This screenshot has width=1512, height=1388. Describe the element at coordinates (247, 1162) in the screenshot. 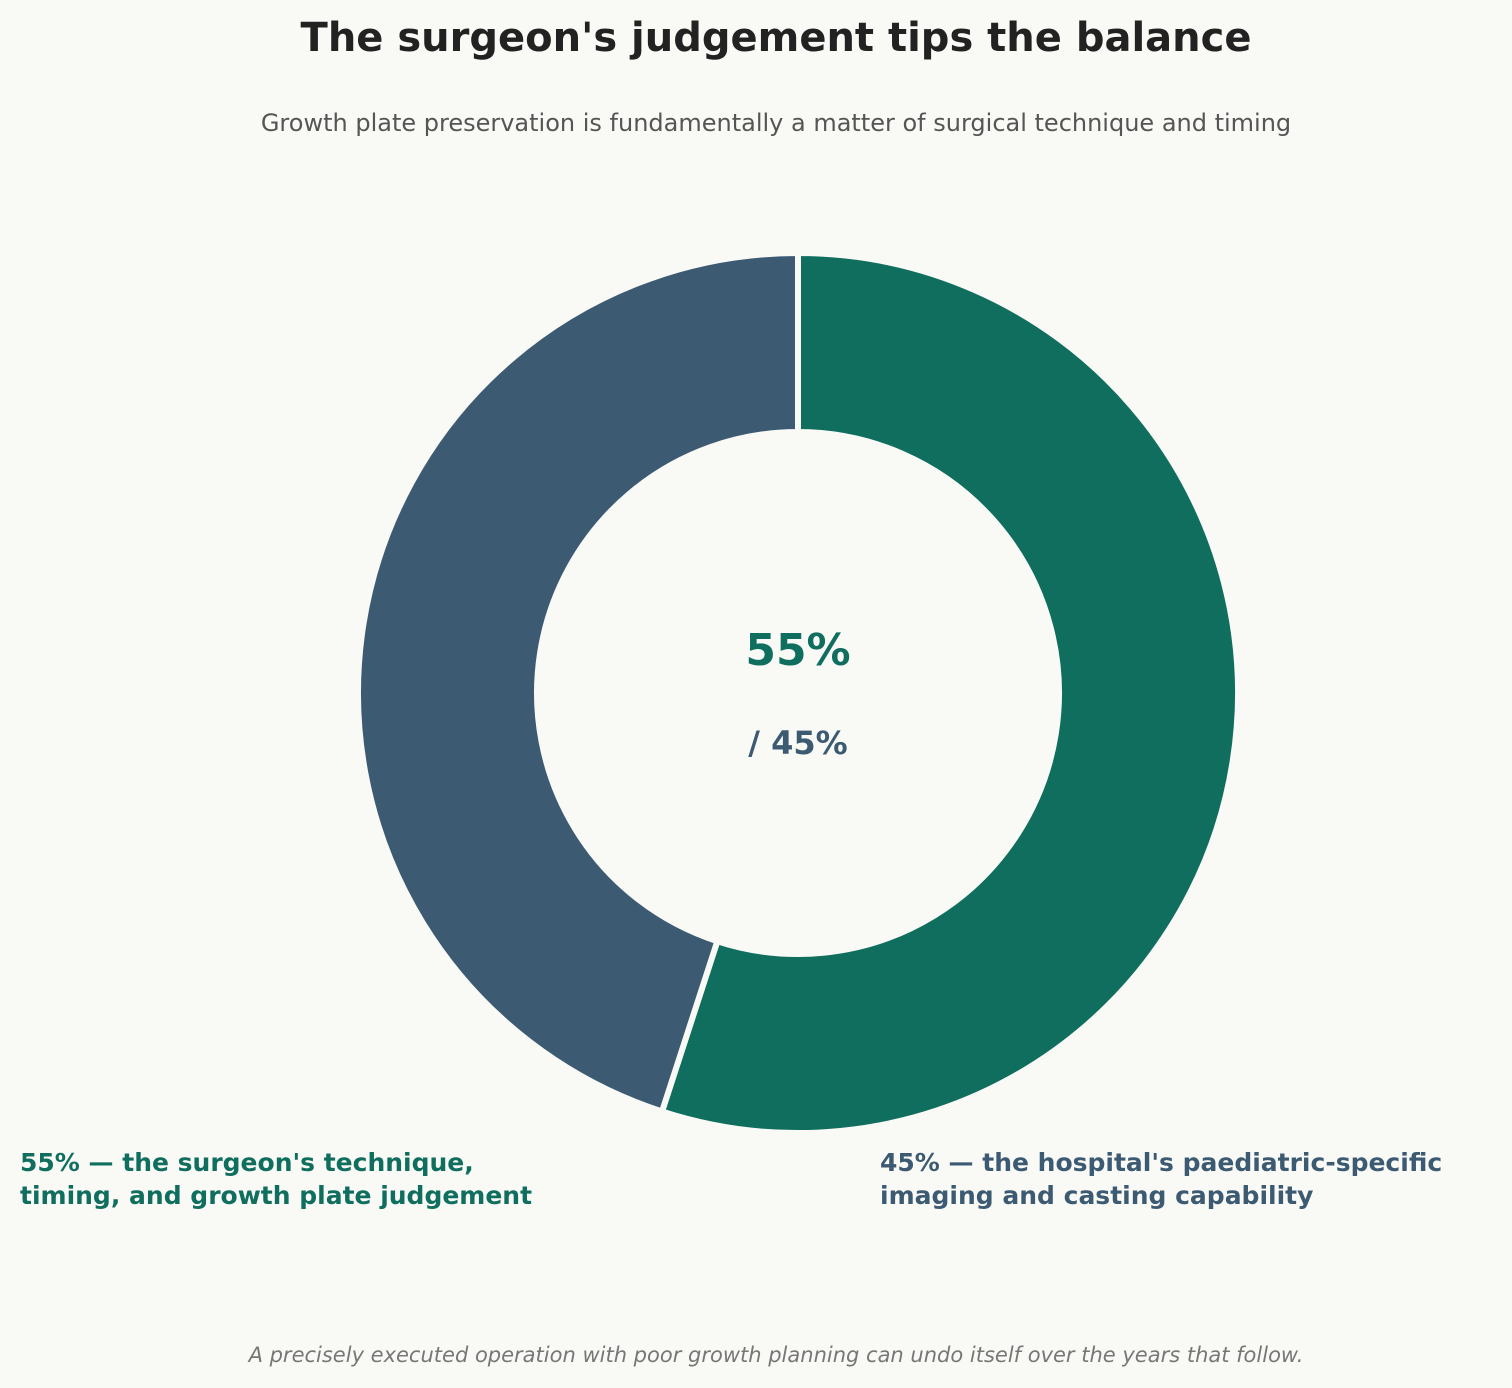

I see `slice-label: 55% — the surgeon's technique,` at that location.